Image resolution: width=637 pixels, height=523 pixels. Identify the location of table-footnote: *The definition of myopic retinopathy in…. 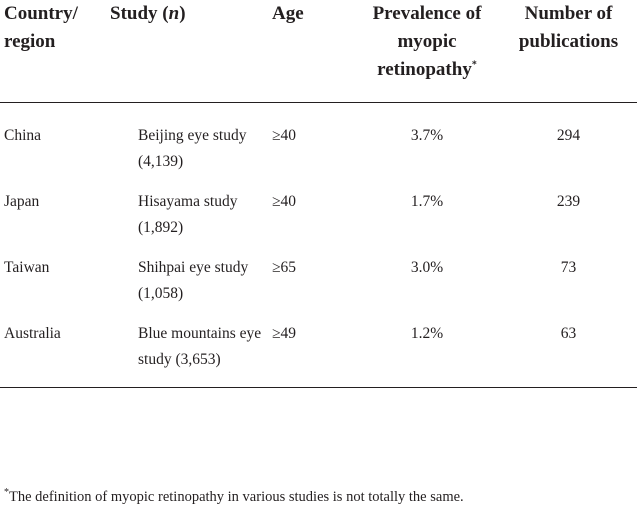
(319, 497).